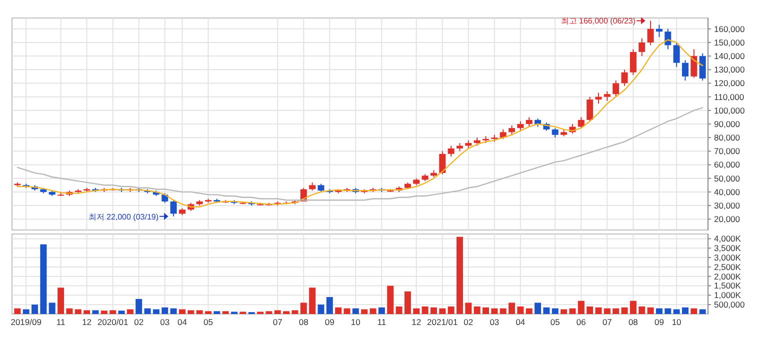  Describe the element at coordinates (728, 239) in the screenshot. I see `y-tick-label: 4,000K` at that location.